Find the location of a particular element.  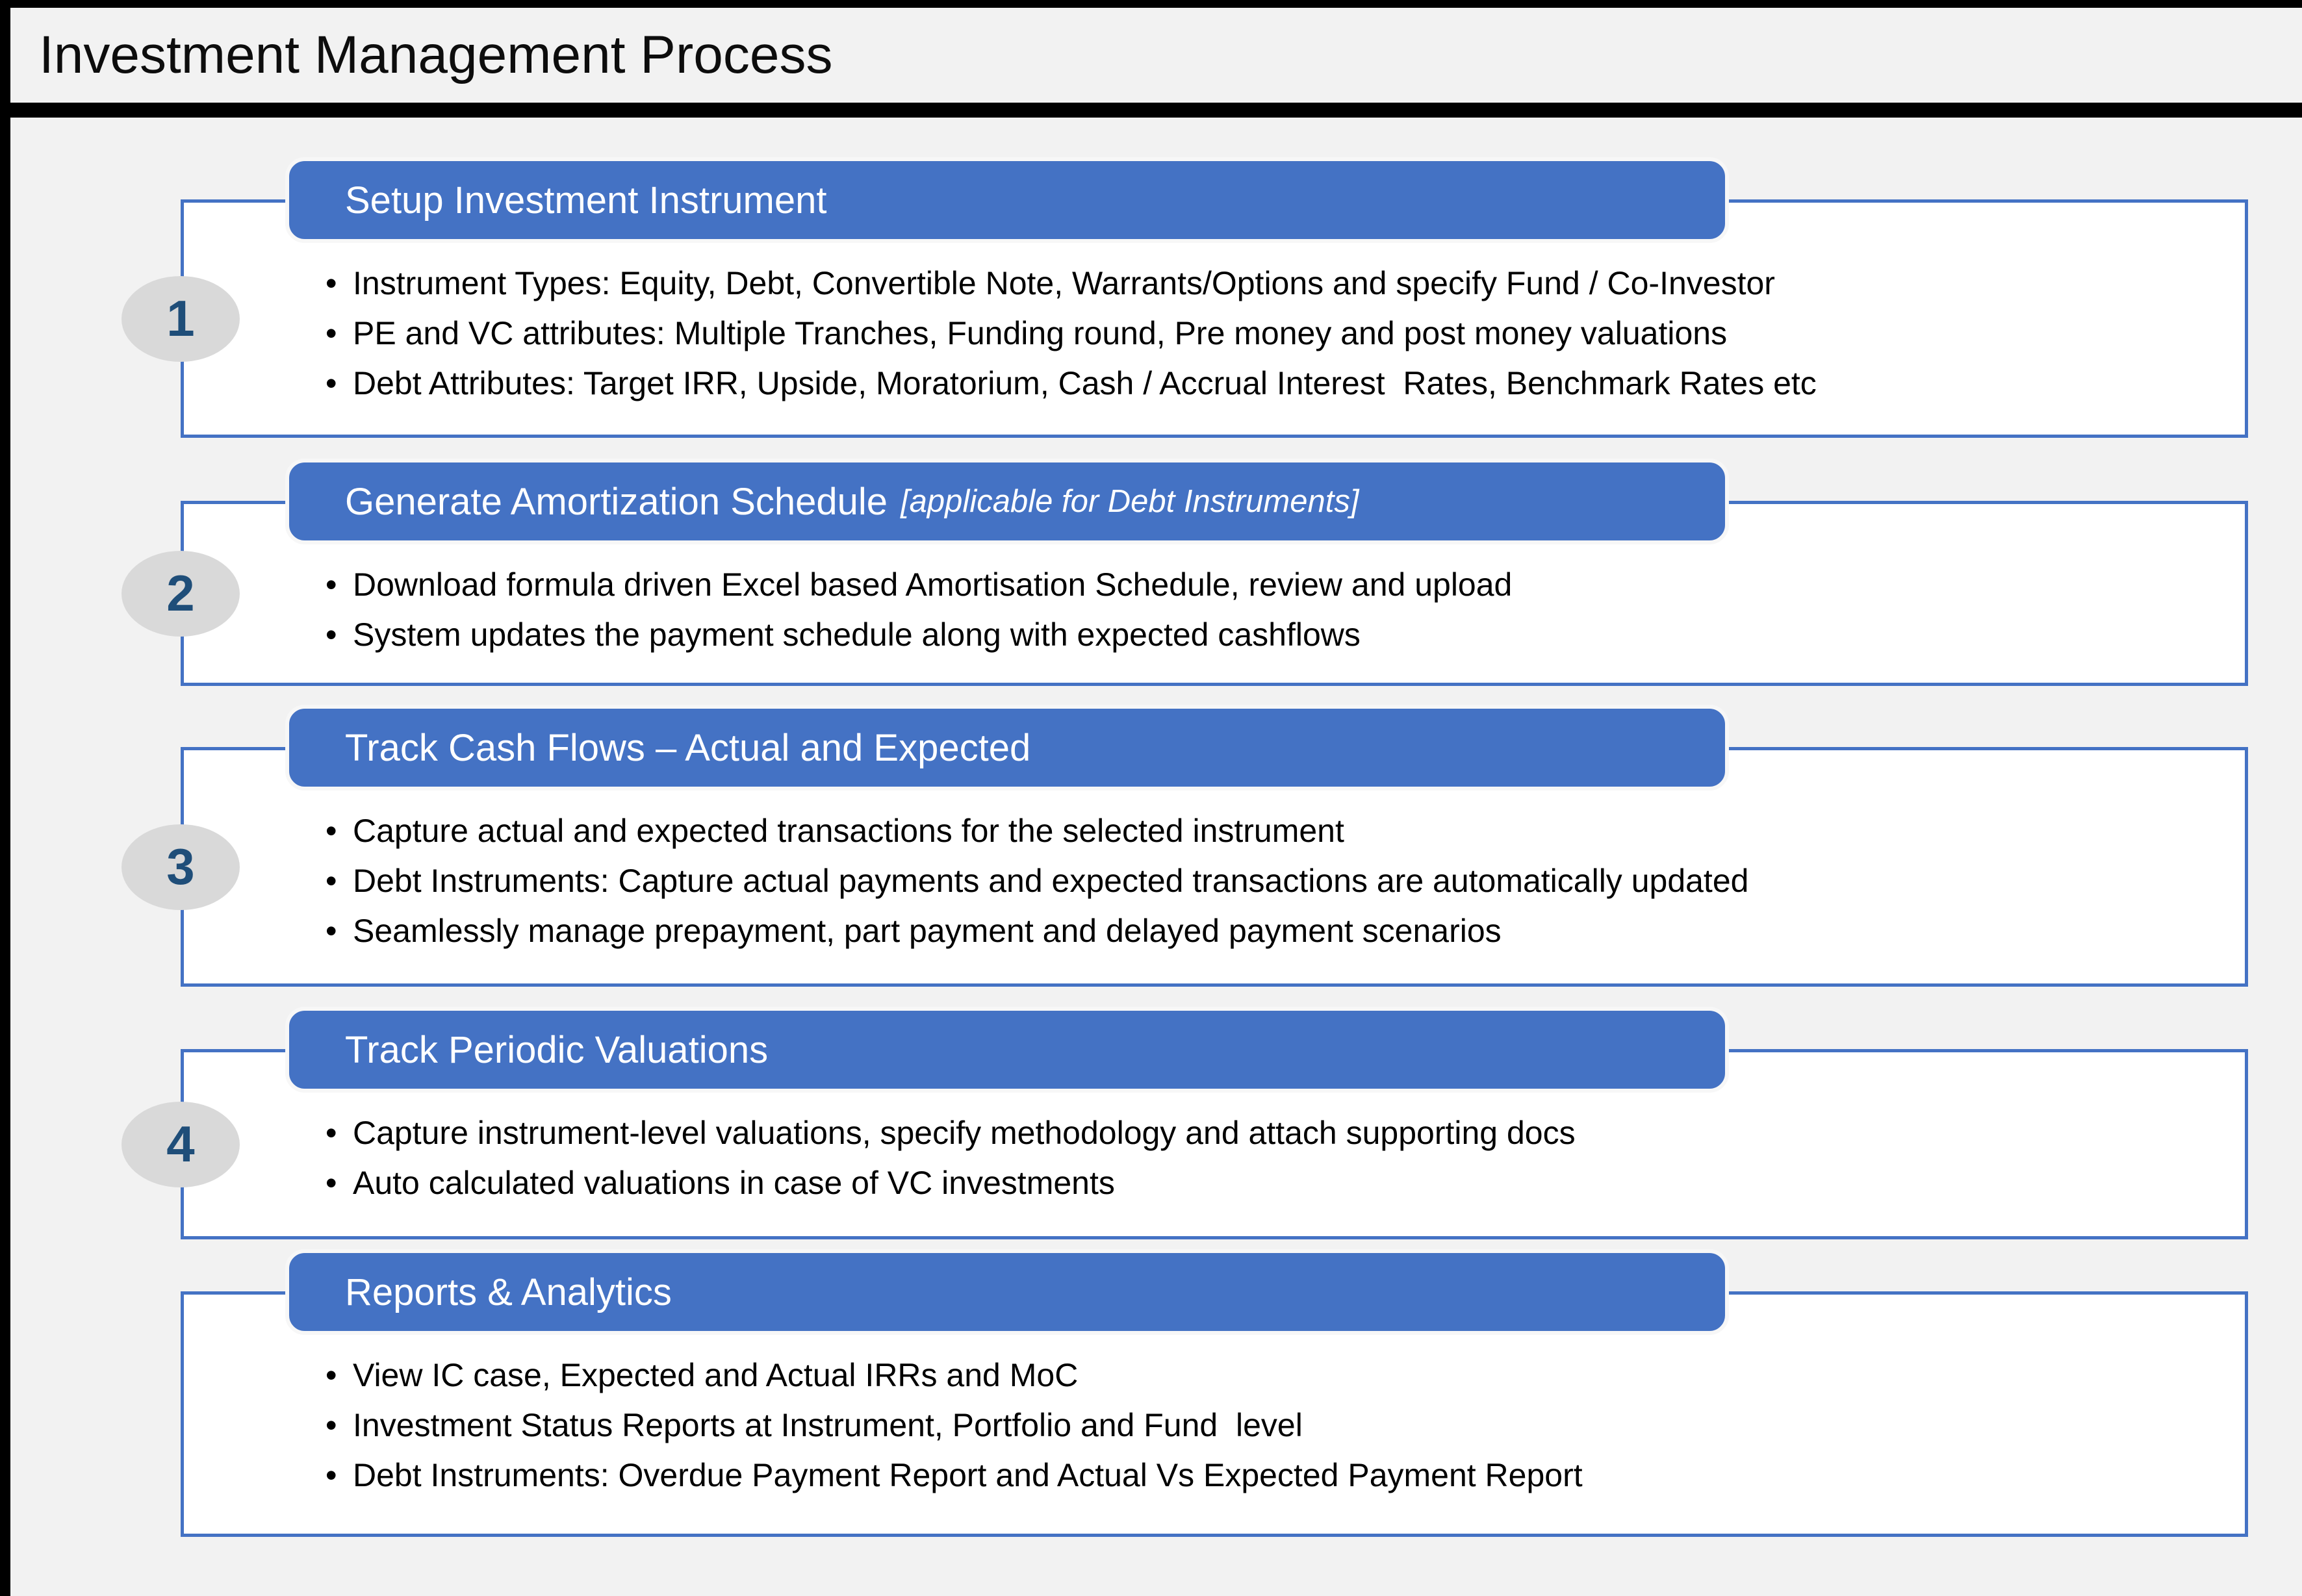

step-number-badge: 2 is located at coordinates (180, 593).